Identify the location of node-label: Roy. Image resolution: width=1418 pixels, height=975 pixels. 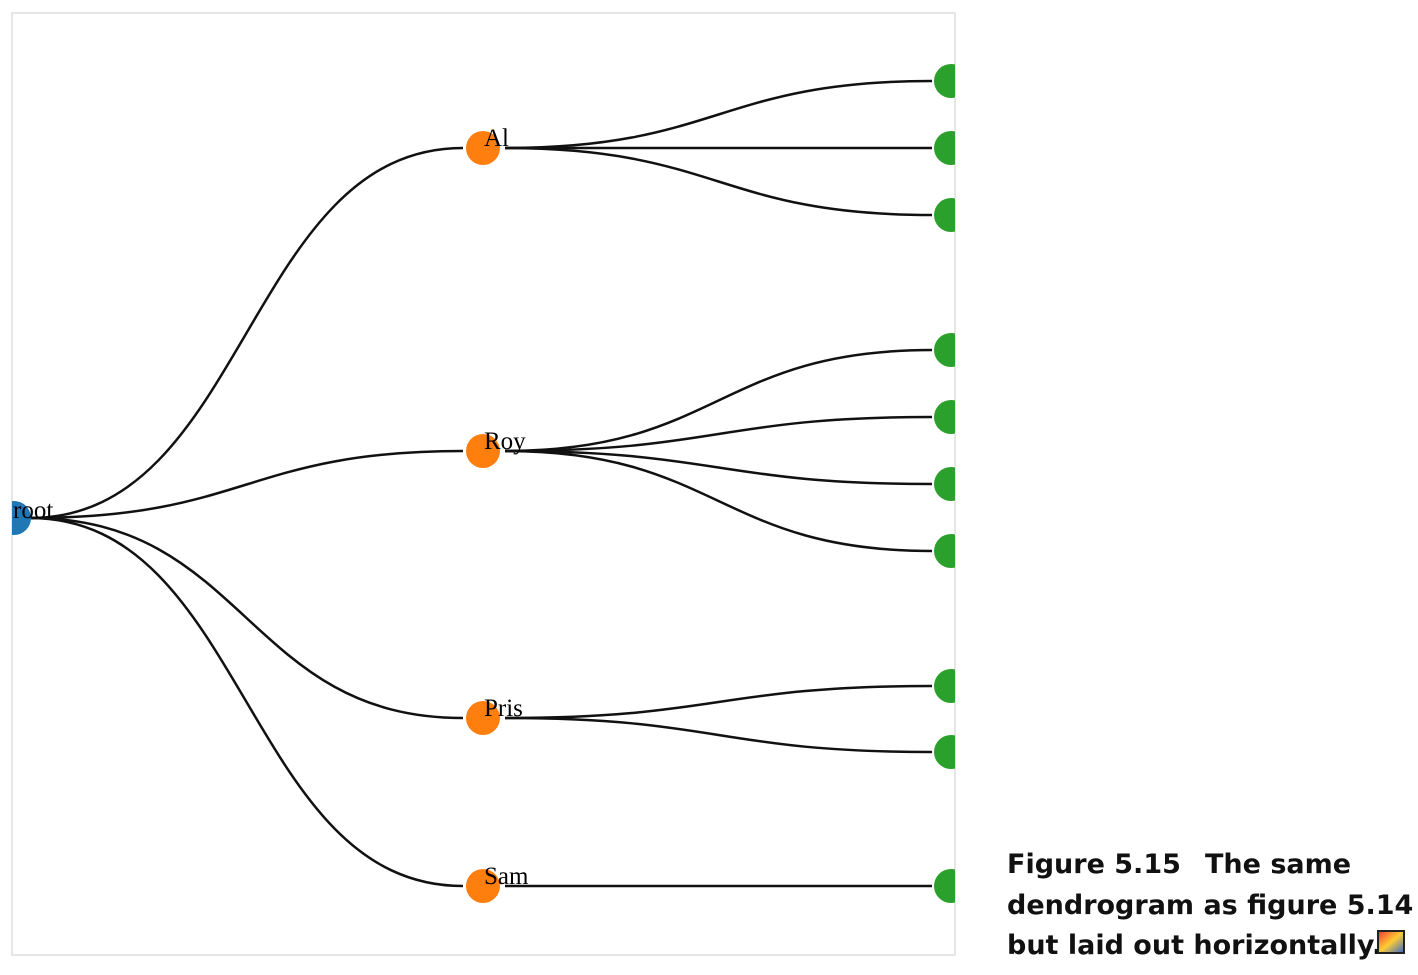
(505, 441).